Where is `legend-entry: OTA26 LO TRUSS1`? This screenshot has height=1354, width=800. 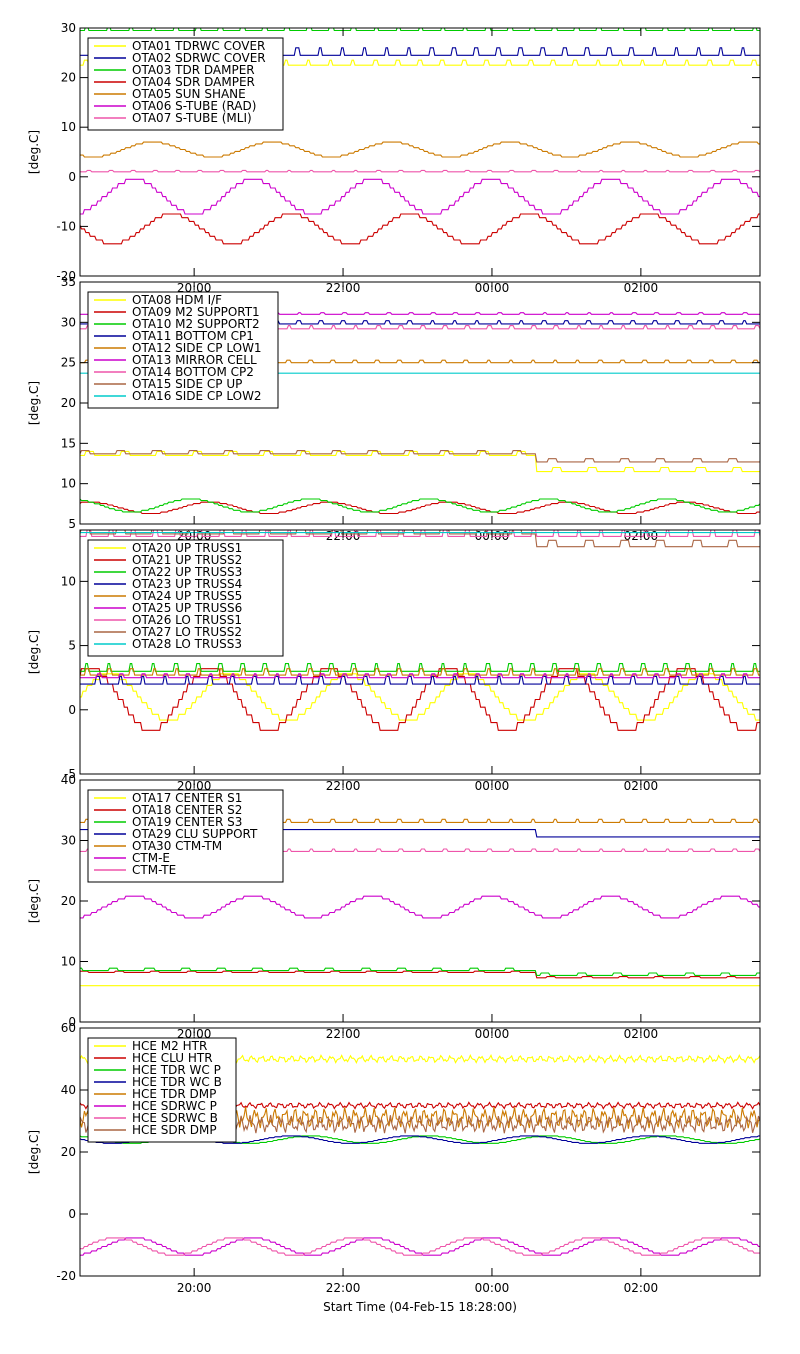 legend-entry: OTA26 LO TRUSS1 is located at coordinates (187, 620).